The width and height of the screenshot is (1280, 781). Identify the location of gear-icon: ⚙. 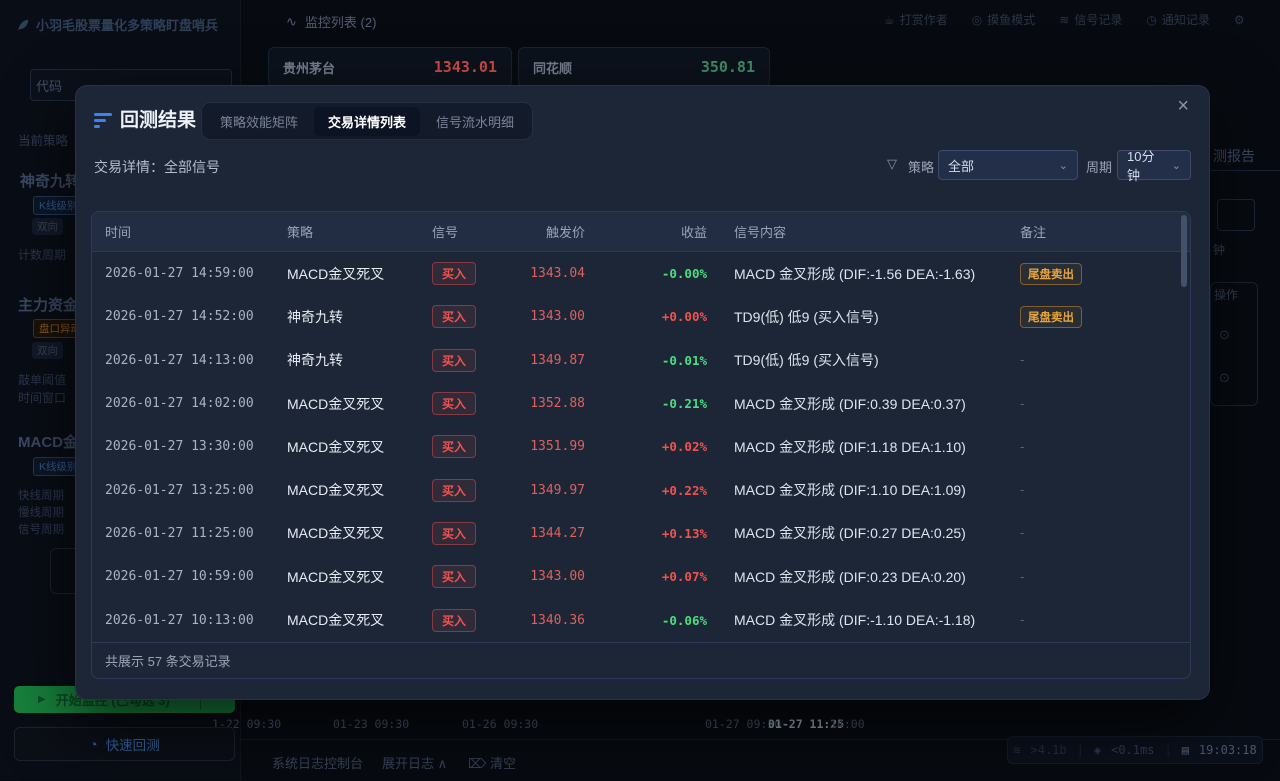
(1239, 20).